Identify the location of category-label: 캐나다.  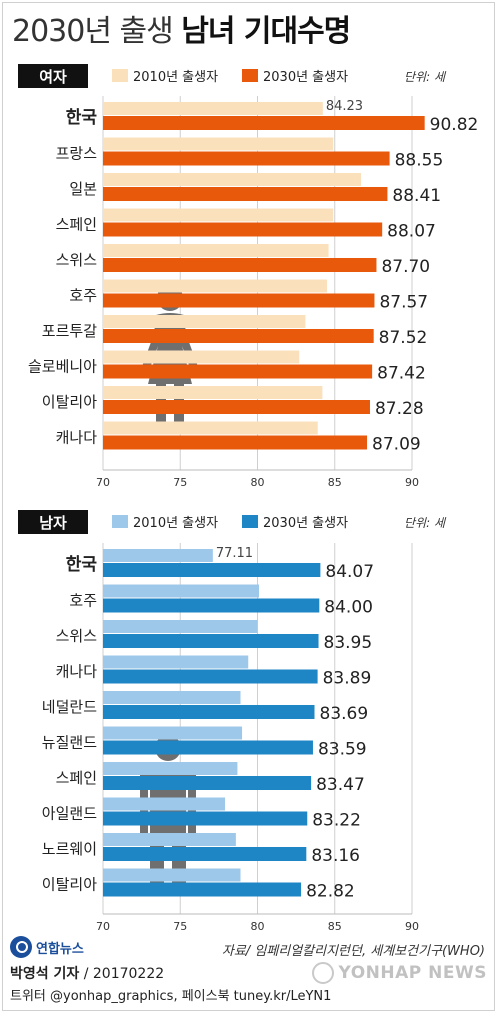
(77, 672).